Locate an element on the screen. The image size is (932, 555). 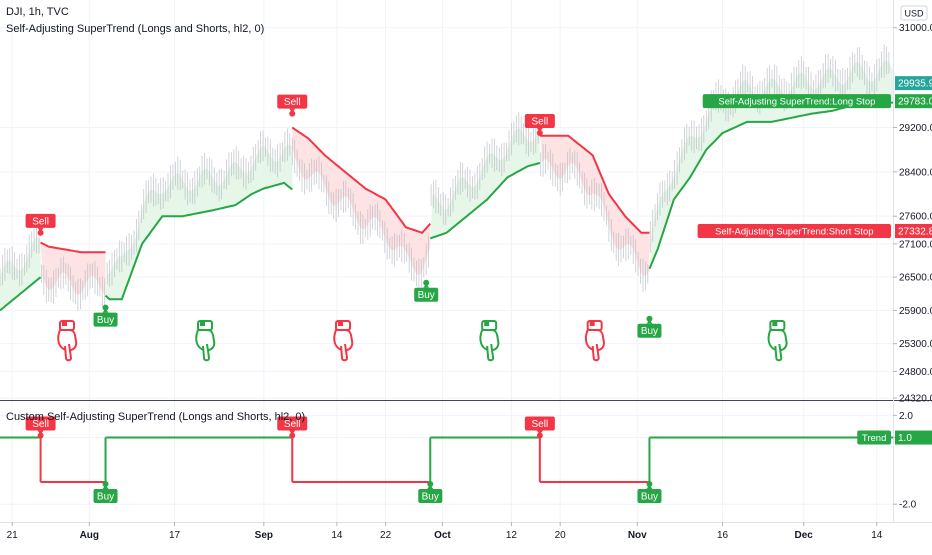
y-tick-label-1: 29200.0 is located at coordinates (915, 128).